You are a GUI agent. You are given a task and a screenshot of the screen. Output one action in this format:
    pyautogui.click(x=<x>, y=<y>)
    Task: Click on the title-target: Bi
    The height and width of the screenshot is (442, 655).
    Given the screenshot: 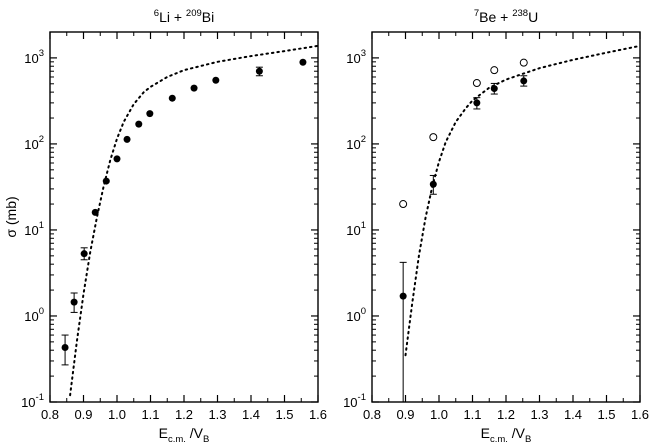 What is the action you would take?
    pyautogui.click(x=208, y=17)
    